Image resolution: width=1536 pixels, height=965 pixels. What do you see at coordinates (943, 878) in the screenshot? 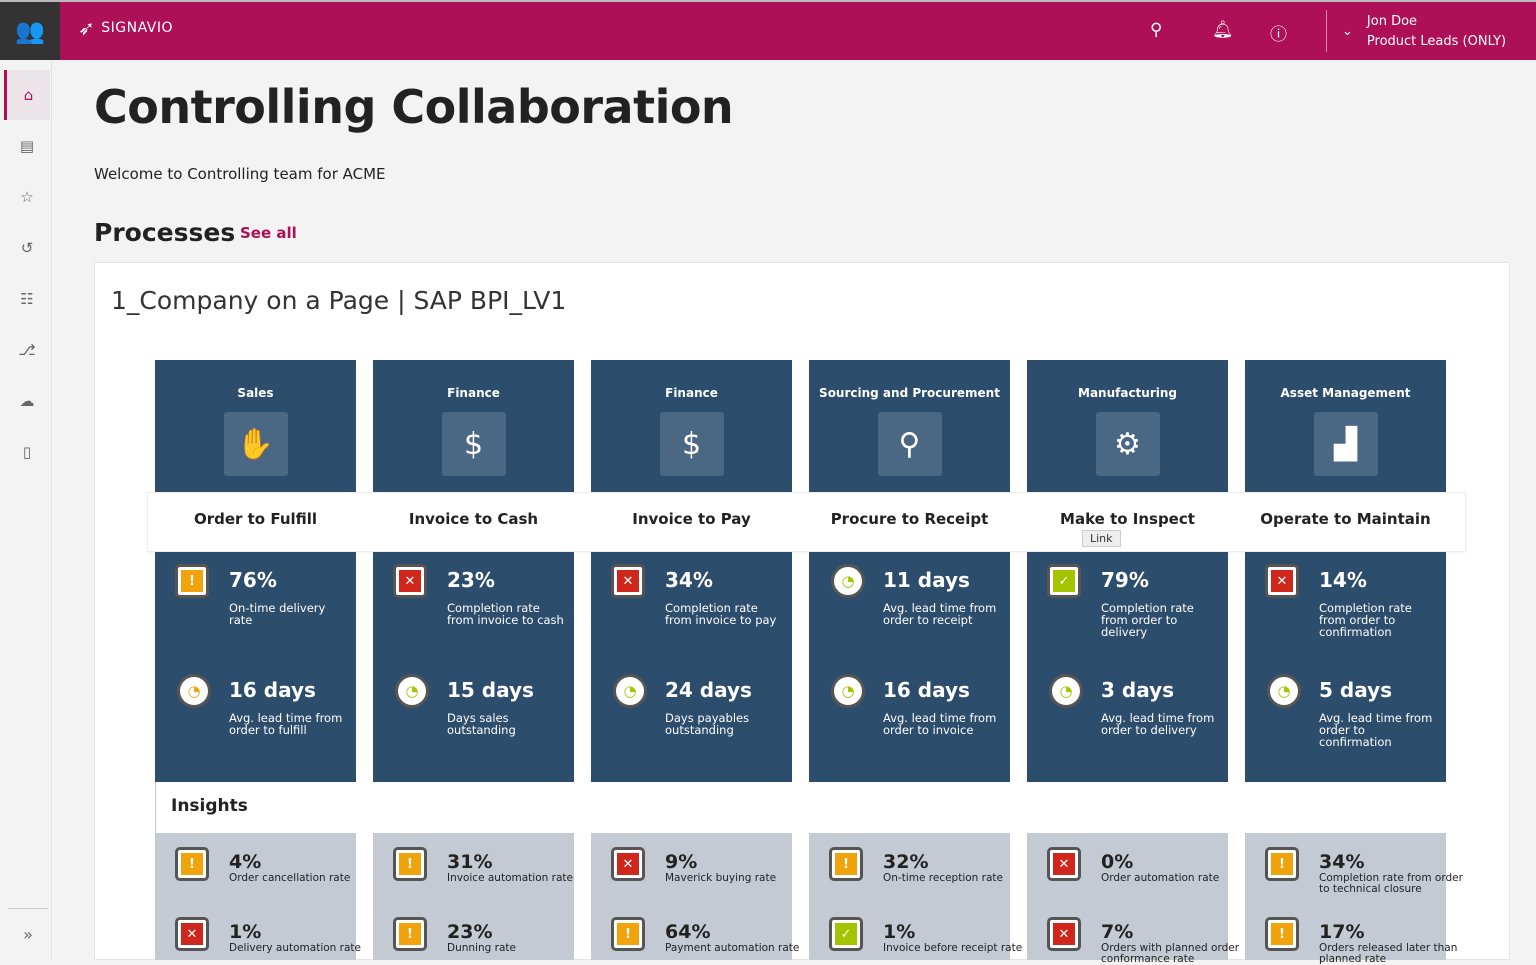
I see `insight-label: On-time reception rate` at bounding box center [943, 878].